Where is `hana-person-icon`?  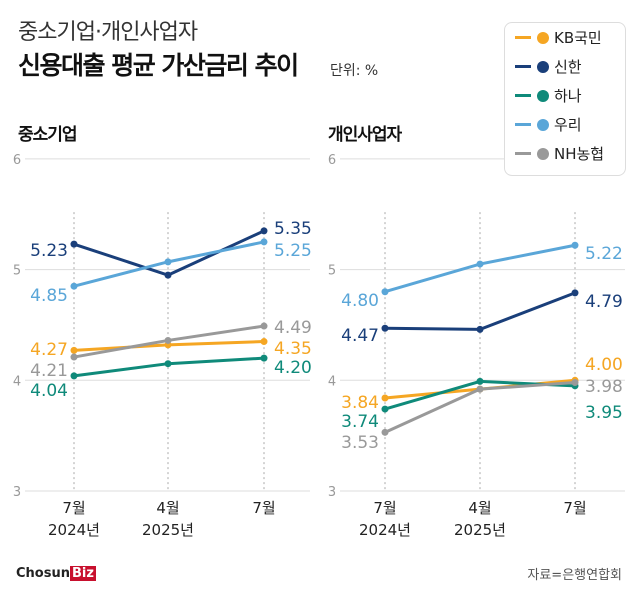 hana-person-icon is located at coordinates (543, 95).